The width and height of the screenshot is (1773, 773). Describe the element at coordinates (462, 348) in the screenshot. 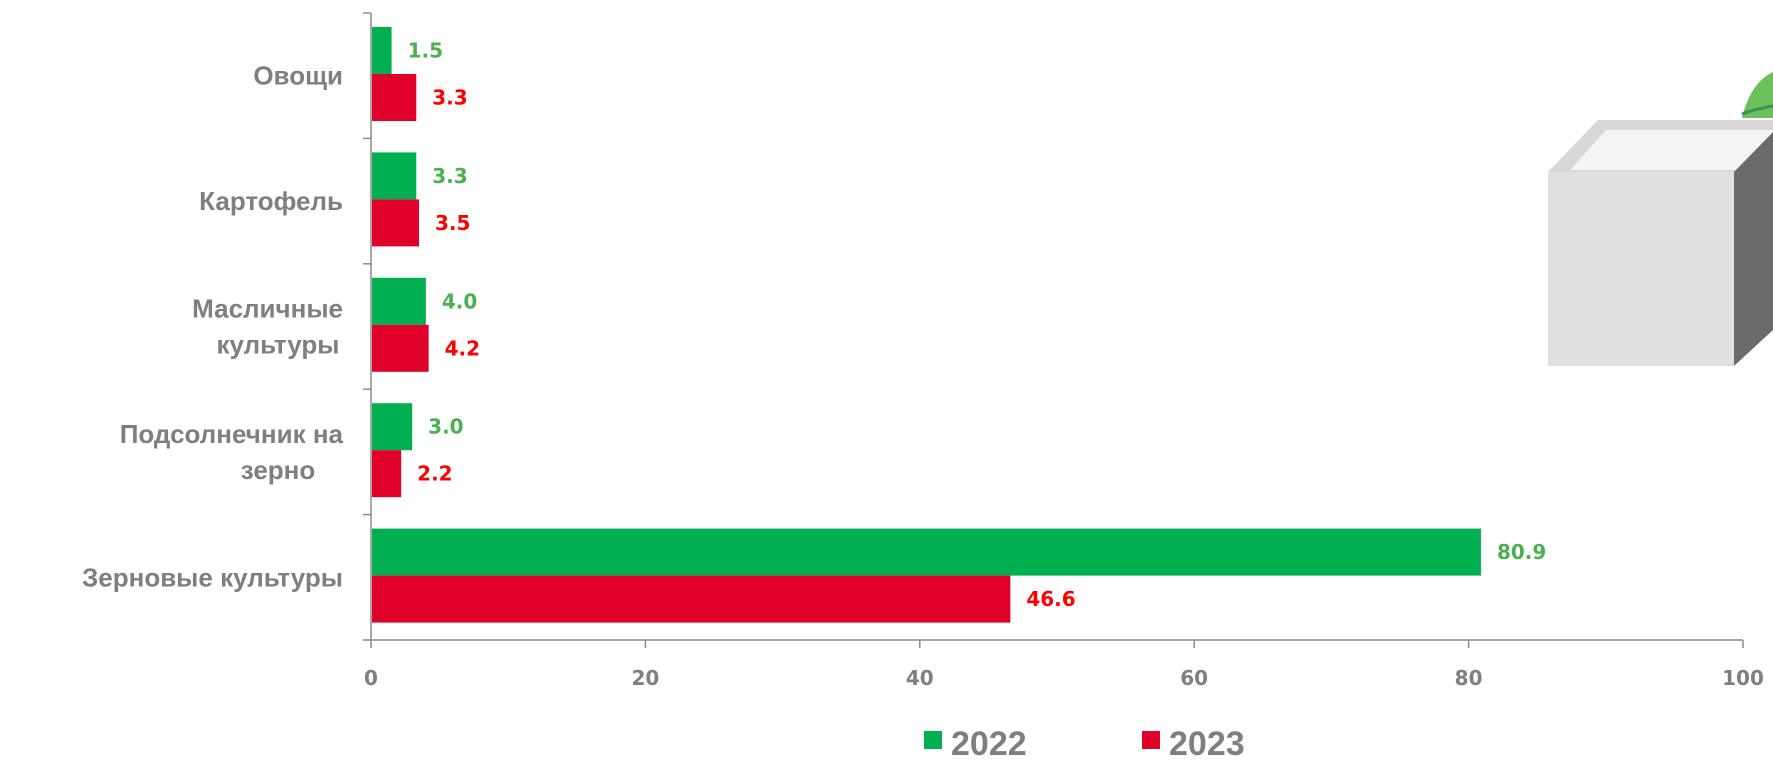

I see `data-label: 4.2` at that location.